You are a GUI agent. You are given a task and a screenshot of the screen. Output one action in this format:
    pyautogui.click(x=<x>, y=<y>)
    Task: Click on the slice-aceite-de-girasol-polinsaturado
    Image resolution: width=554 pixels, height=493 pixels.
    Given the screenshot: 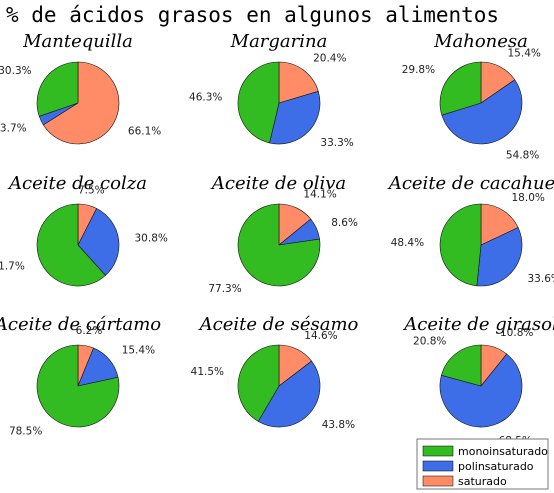 What is the action you would take?
    pyautogui.click(x=481, y=390)
    